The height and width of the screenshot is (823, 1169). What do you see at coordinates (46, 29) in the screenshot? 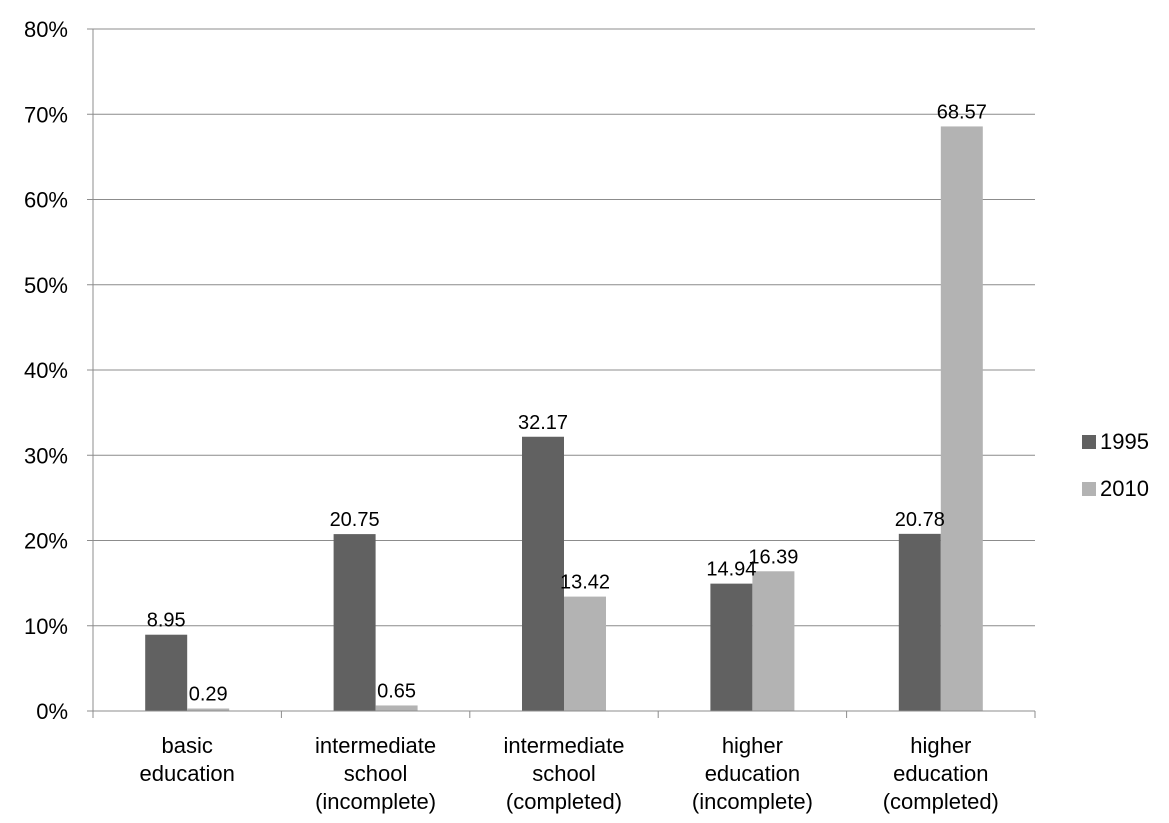
I see `y-tick-label: 80%` at bounding box center [46, 29].